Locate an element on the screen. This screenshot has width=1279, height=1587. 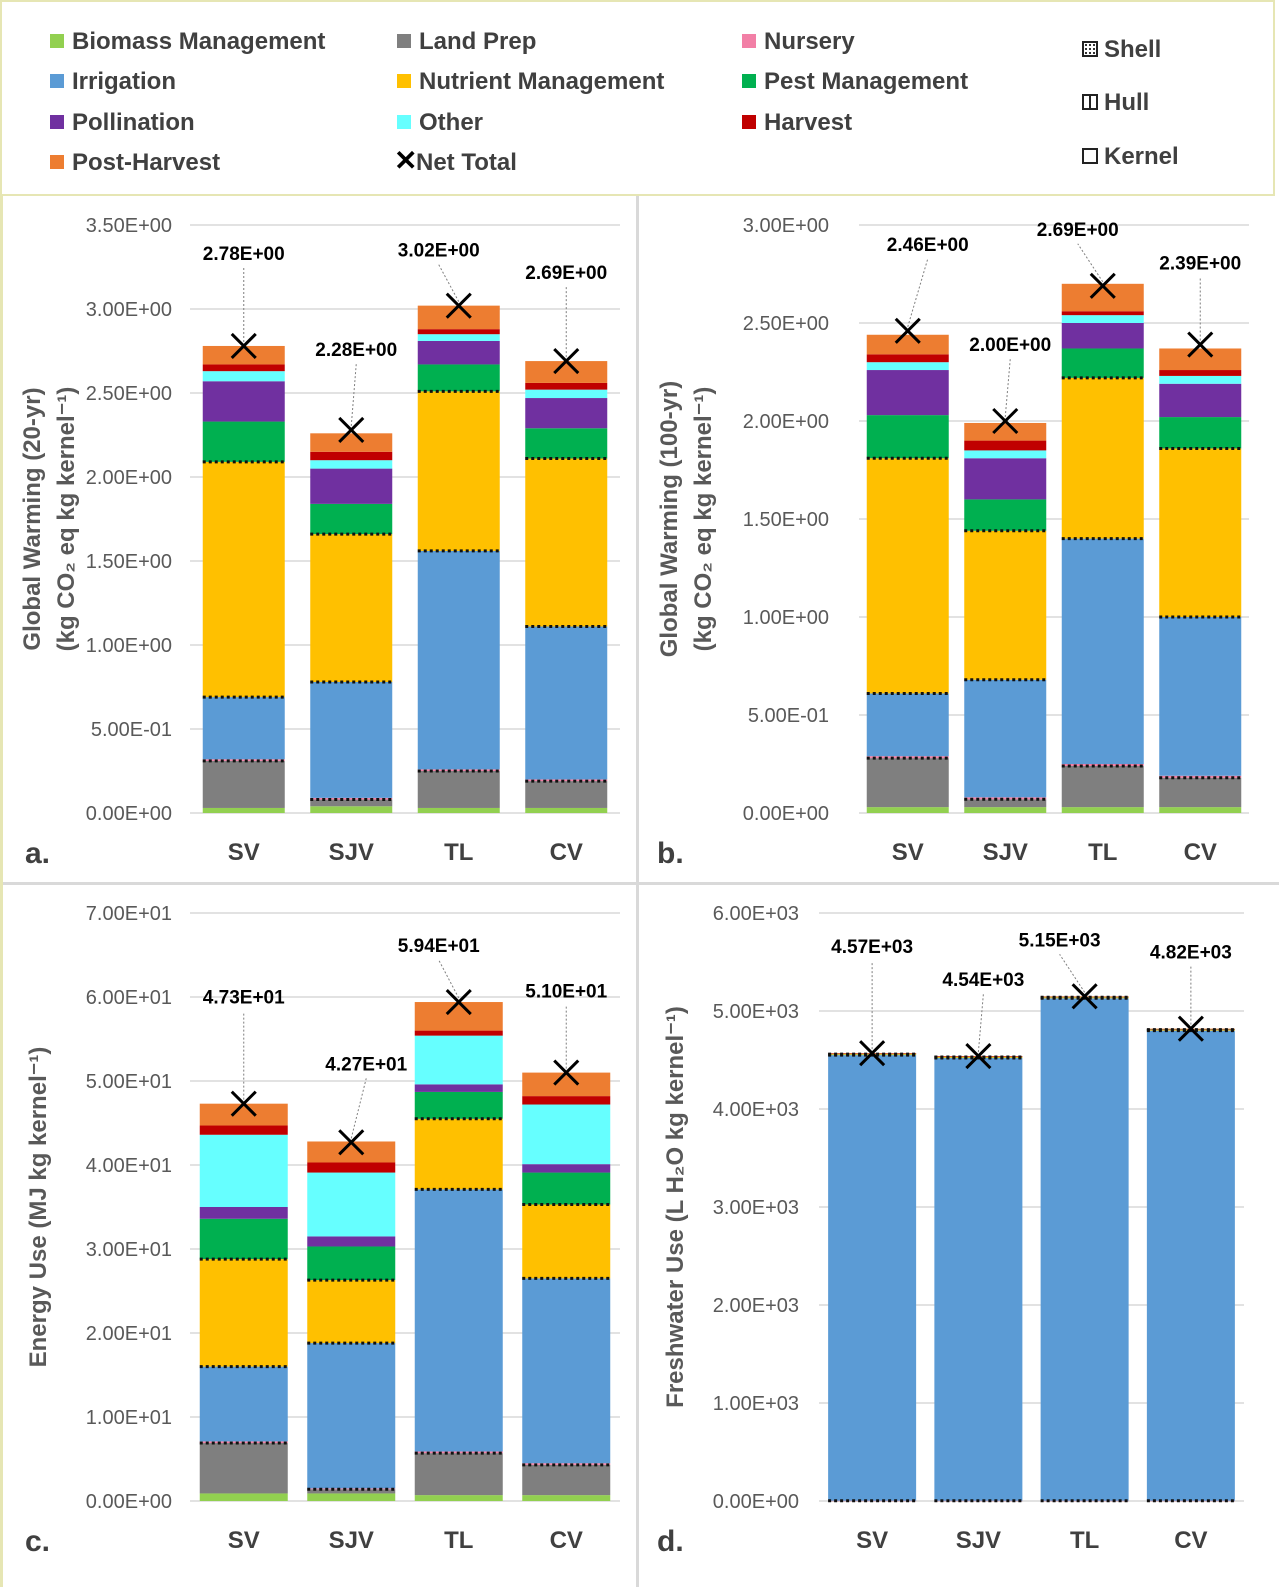
y-tick-label: 4.00E+03 is located at coordinates (756, 1110).